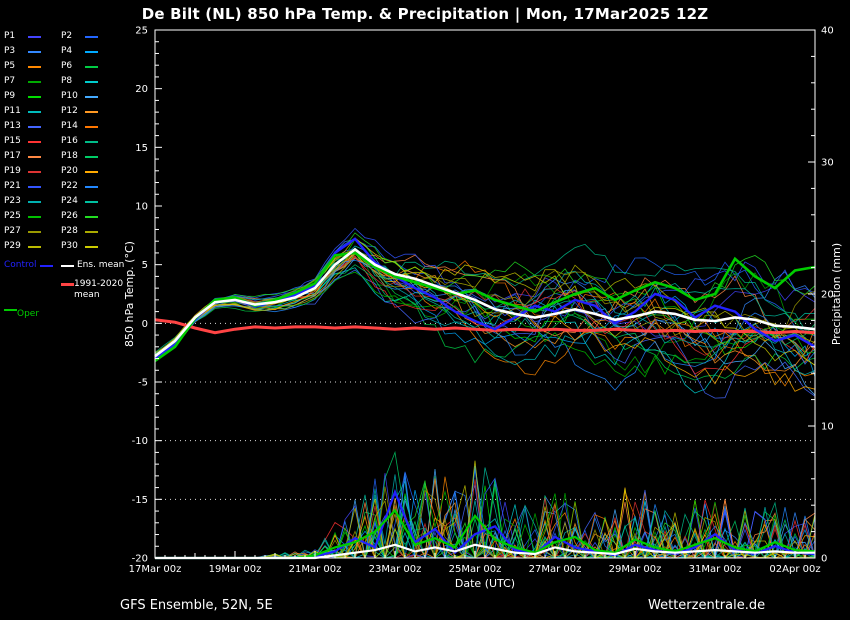 The image size is (850, 620). I want to click on legend-member-label: P25, so click(12, 216).